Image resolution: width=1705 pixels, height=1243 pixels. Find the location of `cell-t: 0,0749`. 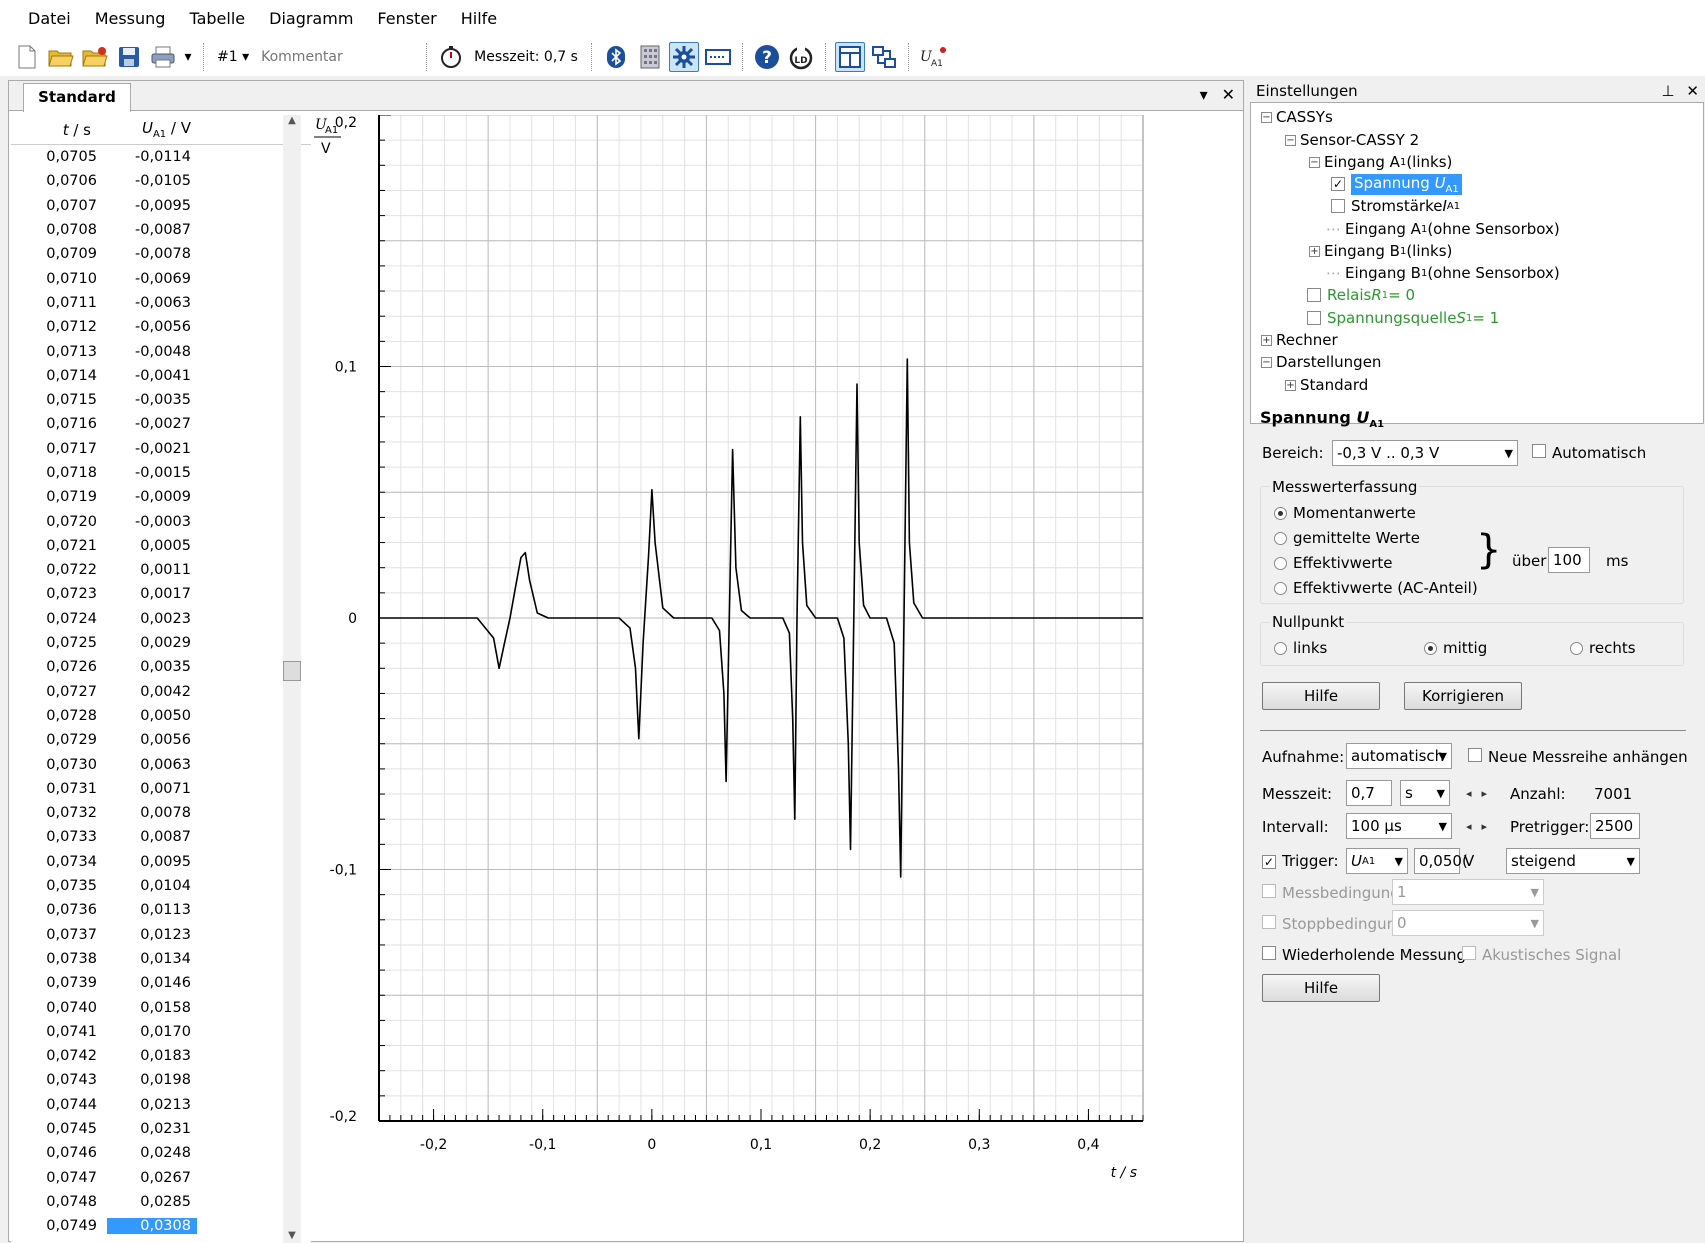

cell-t: 0,0749 is located at coordinates (71, 1226).